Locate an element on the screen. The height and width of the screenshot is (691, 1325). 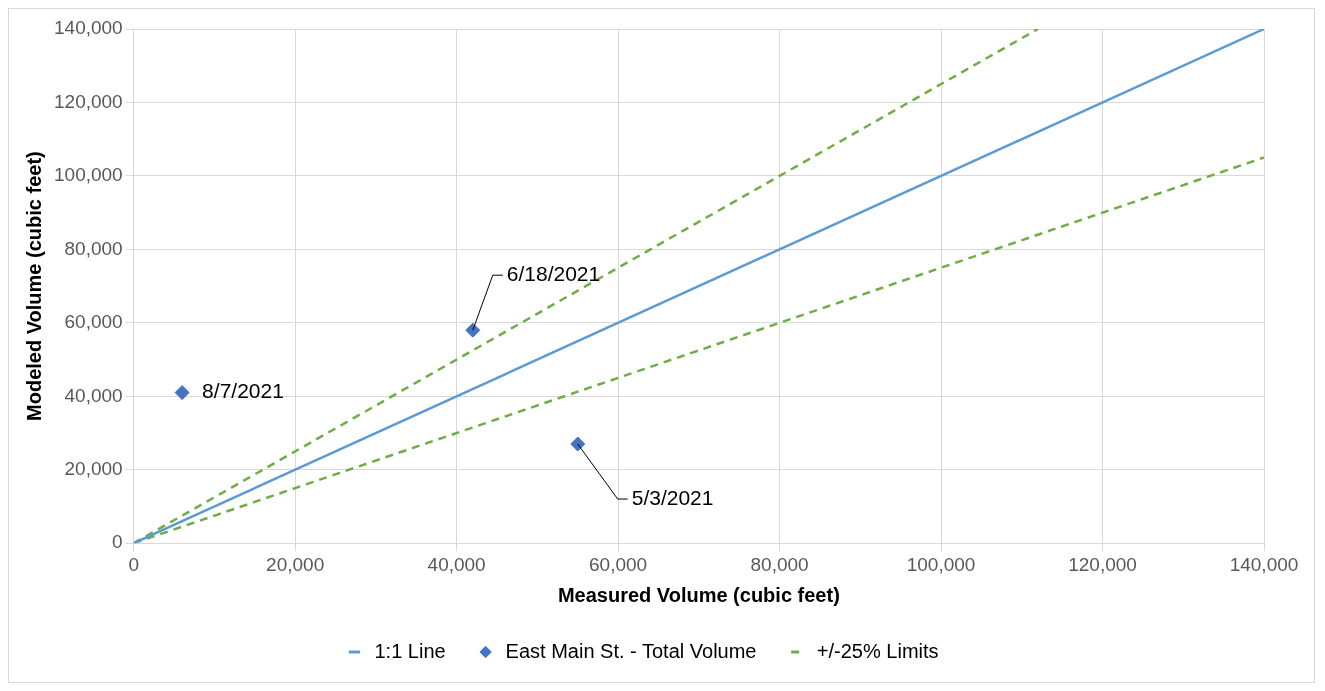
annotation: 8/7/2021 is located at coordinates (243, 391).